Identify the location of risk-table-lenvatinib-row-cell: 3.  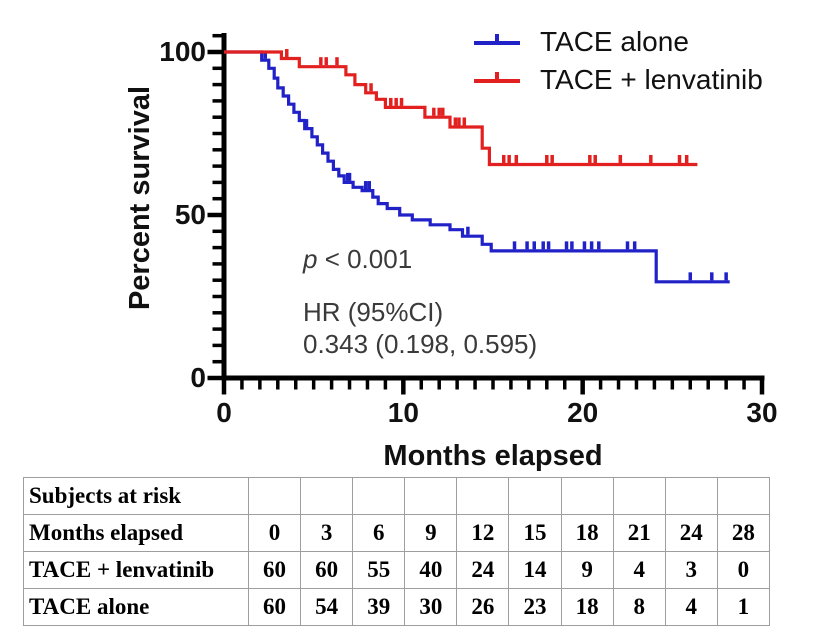
(691, 570).